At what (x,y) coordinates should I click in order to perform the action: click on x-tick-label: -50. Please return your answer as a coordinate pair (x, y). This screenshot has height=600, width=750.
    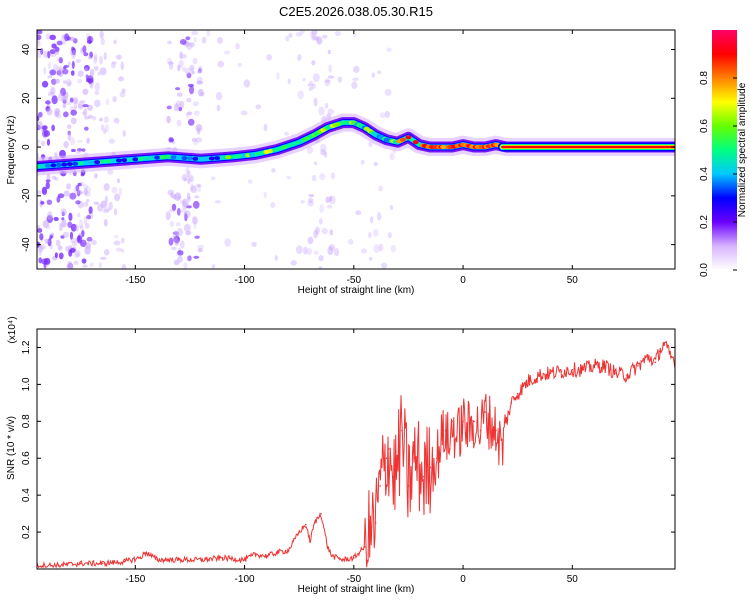
    Looking at the image, I should click on (354, 280).